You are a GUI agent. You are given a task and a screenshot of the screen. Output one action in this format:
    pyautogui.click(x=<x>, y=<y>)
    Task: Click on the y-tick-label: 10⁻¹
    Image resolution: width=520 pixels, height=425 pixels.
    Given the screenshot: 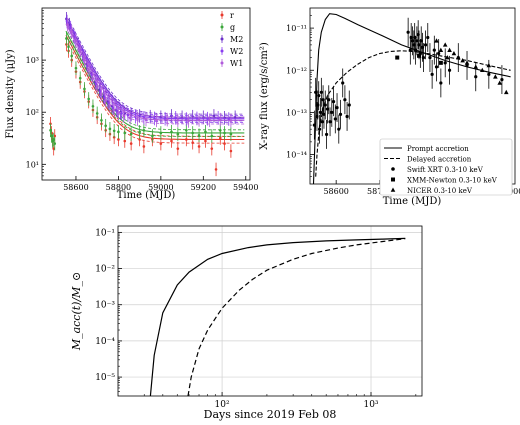 What is the action you would take?
    pyautogui.click(x=105, y=233)
    